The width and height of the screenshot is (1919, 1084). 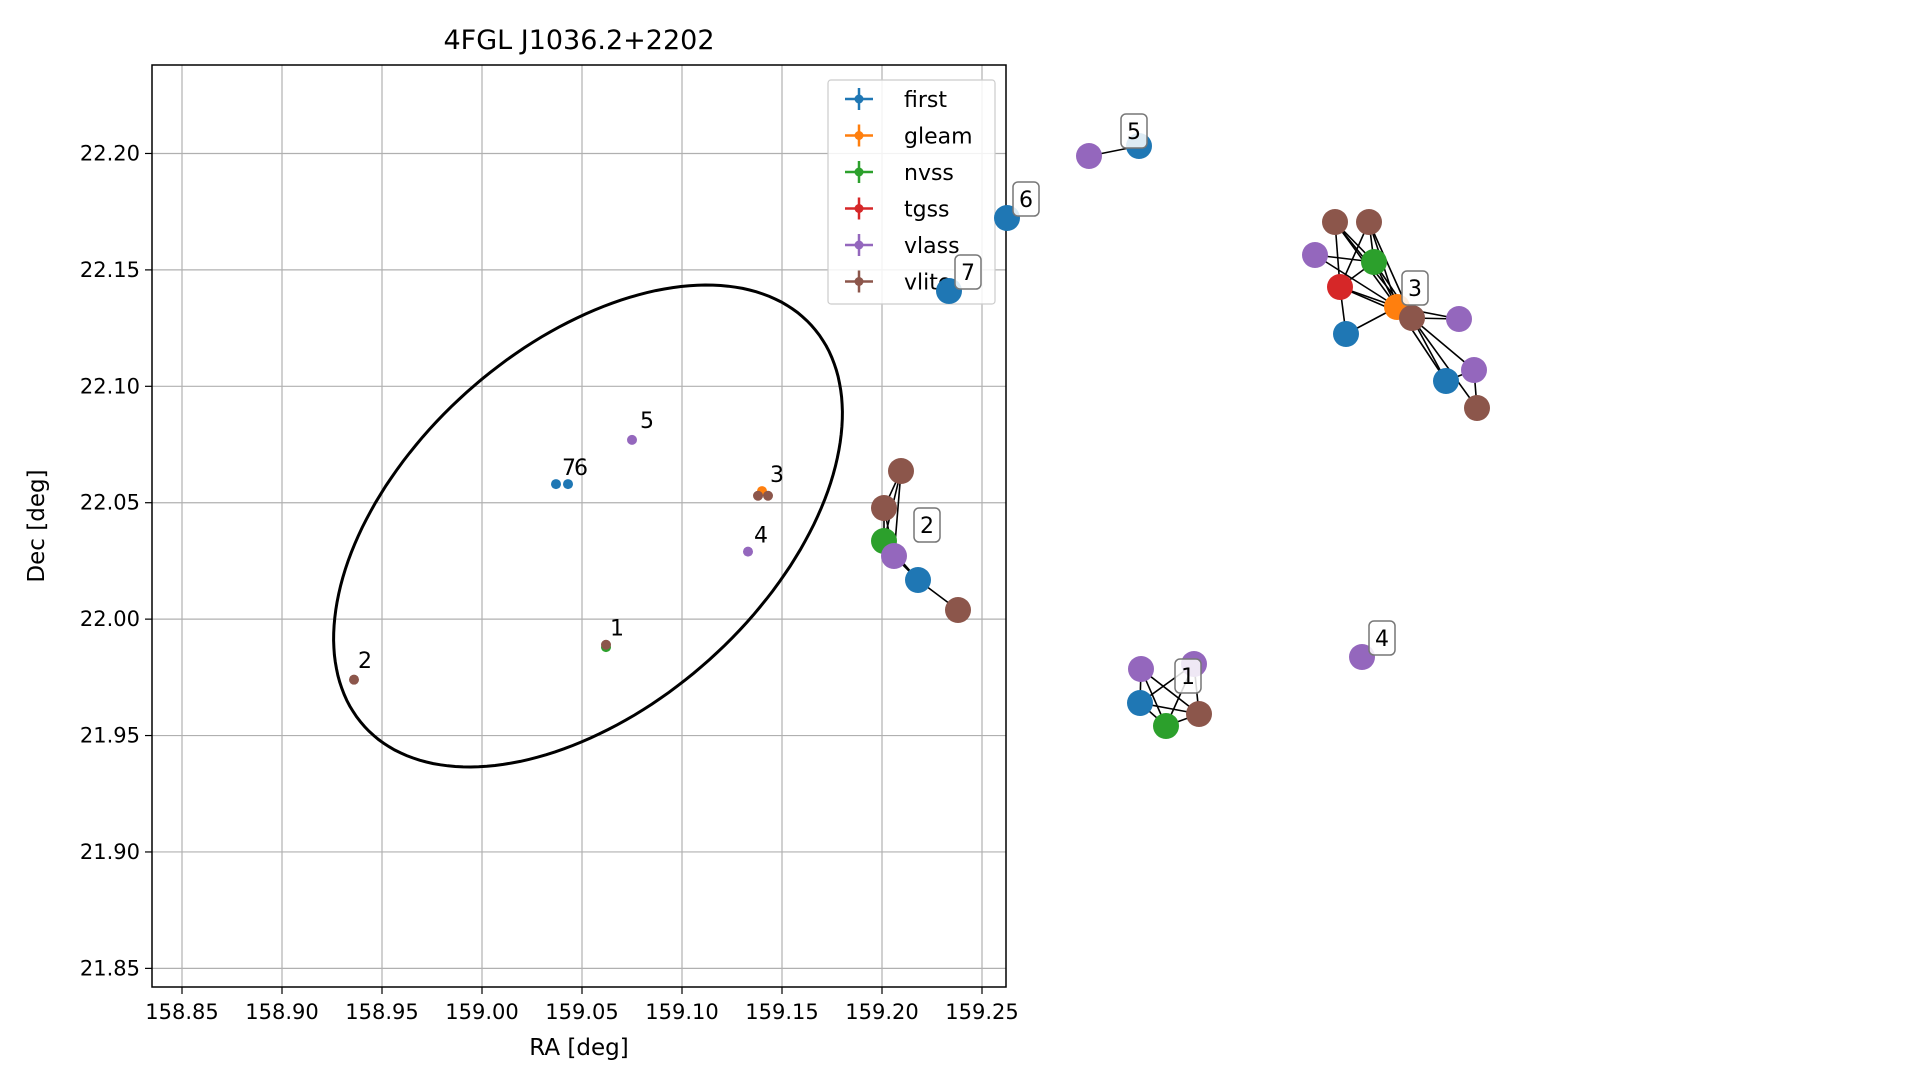 I want to click on x-tick-label: 158.90, so click(x=281, y=1012).